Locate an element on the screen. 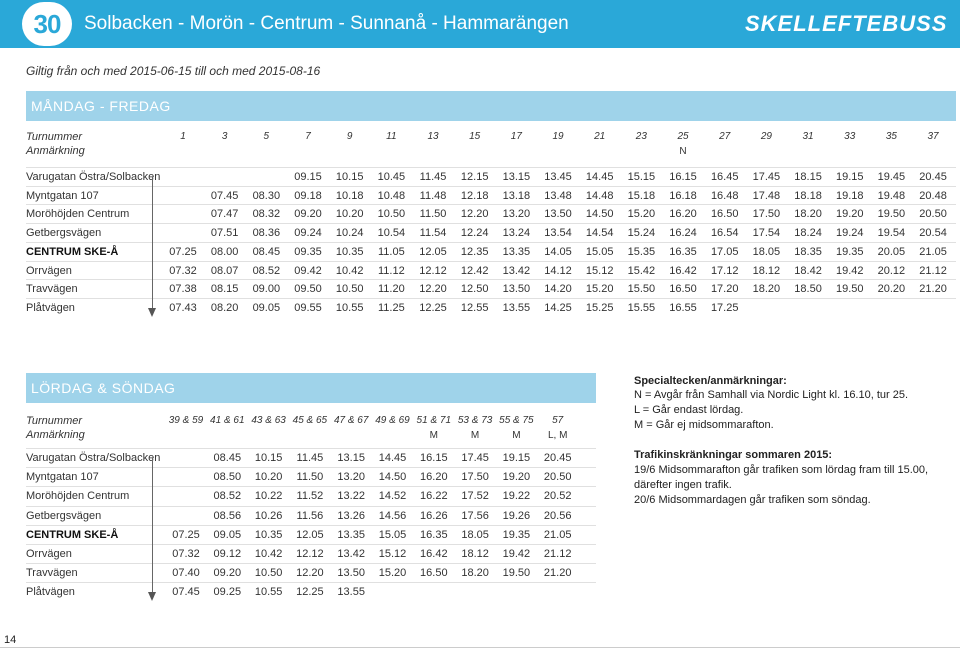  departure-time: 18.18 is located at coordinates (808, 195).